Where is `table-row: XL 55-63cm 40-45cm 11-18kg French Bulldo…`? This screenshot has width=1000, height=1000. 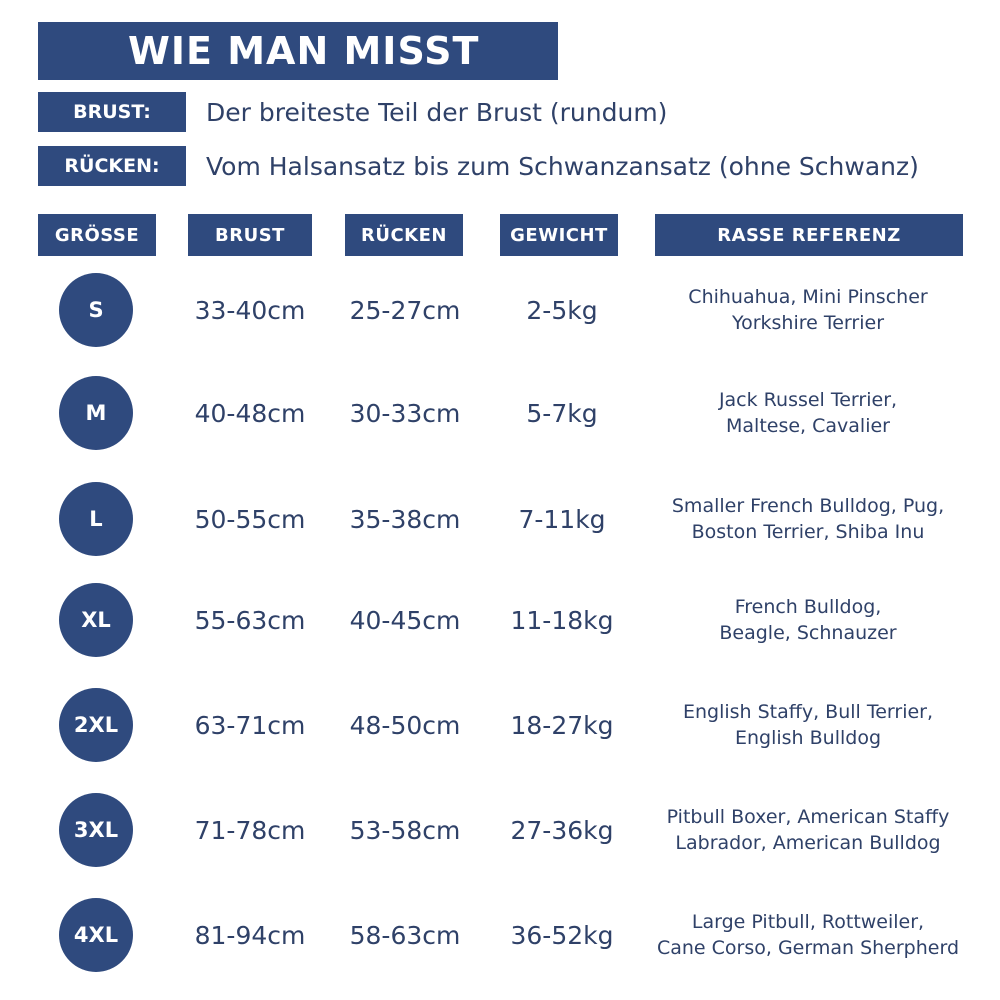
table-row: XL 55-63cm 40-45cm 11-18kg French Bulldo… is located at coordinates (500, 628).